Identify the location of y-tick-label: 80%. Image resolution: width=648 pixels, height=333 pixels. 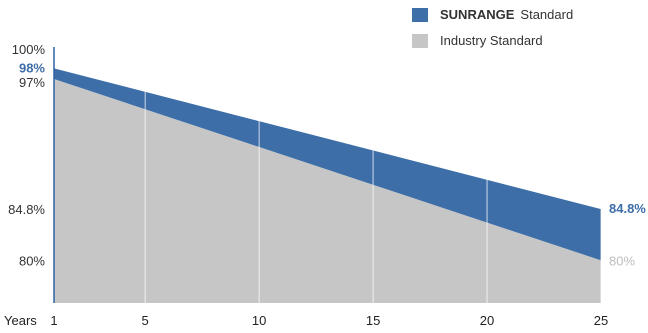
(32, 260).